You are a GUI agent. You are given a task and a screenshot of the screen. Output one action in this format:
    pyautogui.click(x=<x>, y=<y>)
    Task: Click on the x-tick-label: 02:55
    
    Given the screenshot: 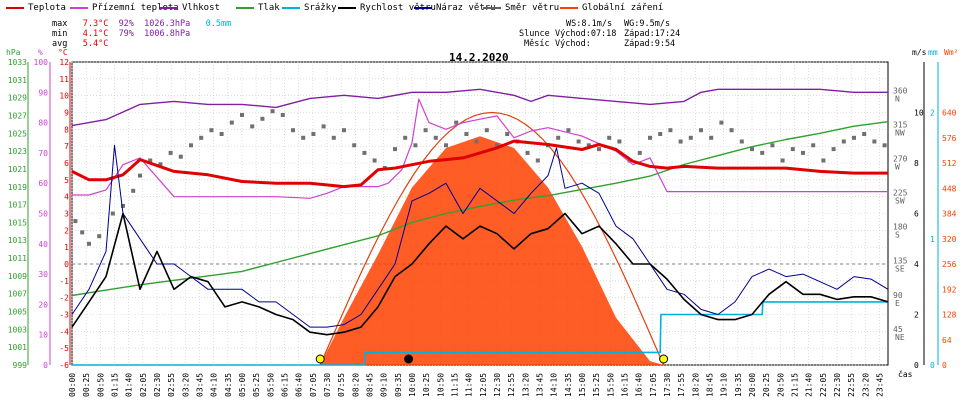 What is the action you would take?
    pyautogui.click(x=171, y=385)
    